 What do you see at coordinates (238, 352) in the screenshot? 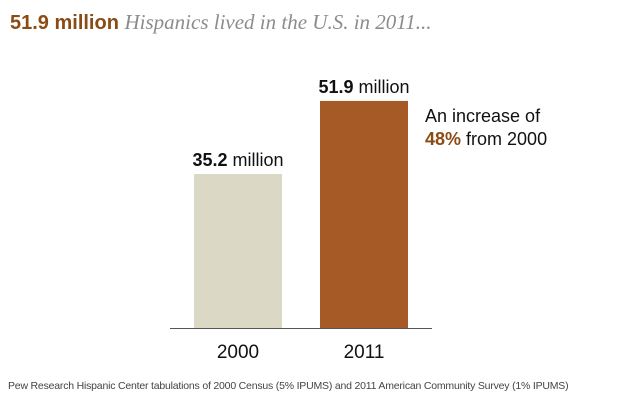
I see `tick-label-2000: 2000` at bounding box center [238, 352].